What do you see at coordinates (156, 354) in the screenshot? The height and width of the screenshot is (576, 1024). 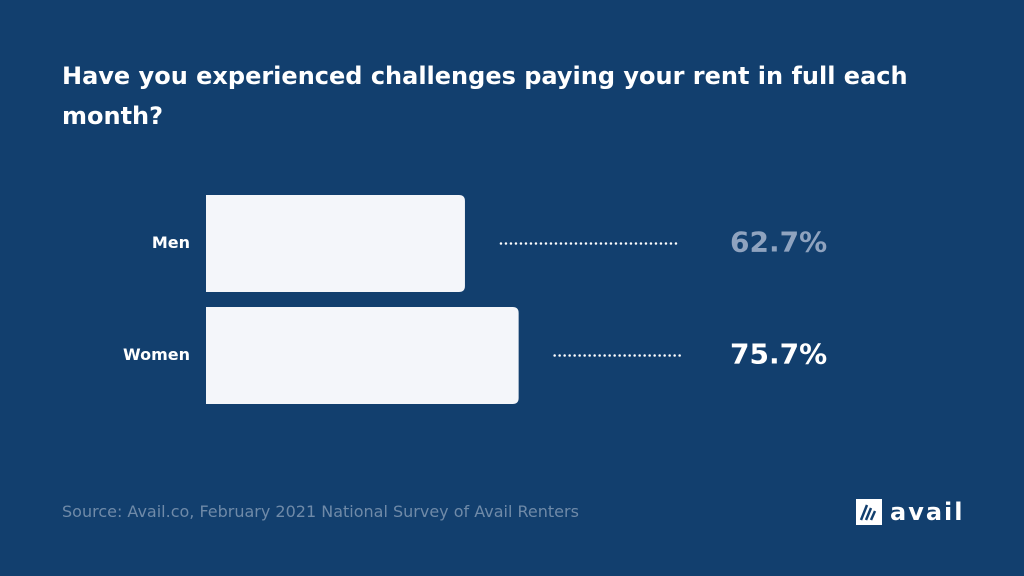 I see `category-label: Women` at bounding box center [156, 354].